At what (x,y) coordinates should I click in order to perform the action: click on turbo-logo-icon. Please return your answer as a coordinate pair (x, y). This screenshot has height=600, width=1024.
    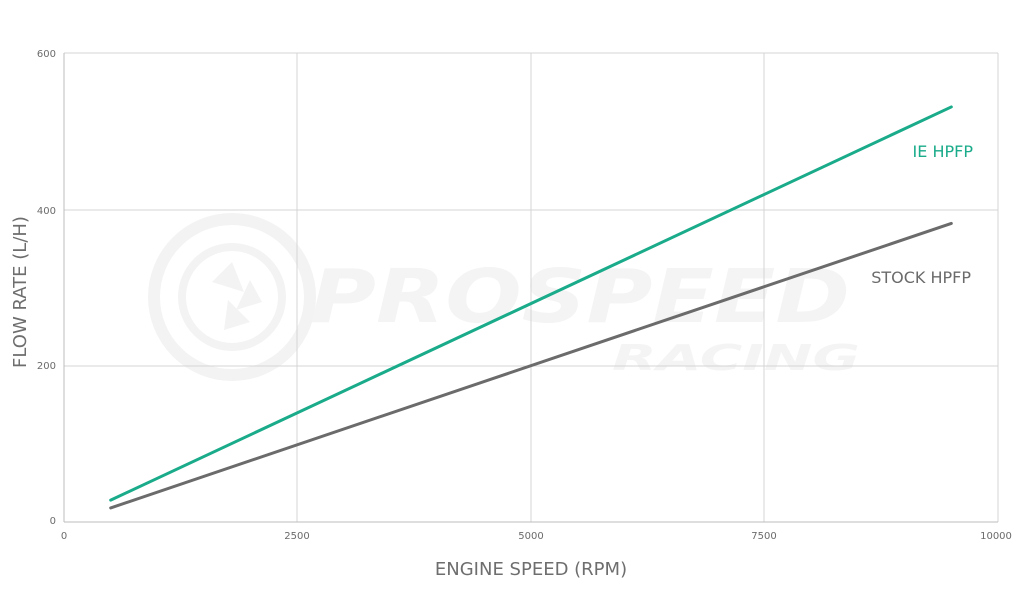
    Looking at the image, I should click on (232, 297).